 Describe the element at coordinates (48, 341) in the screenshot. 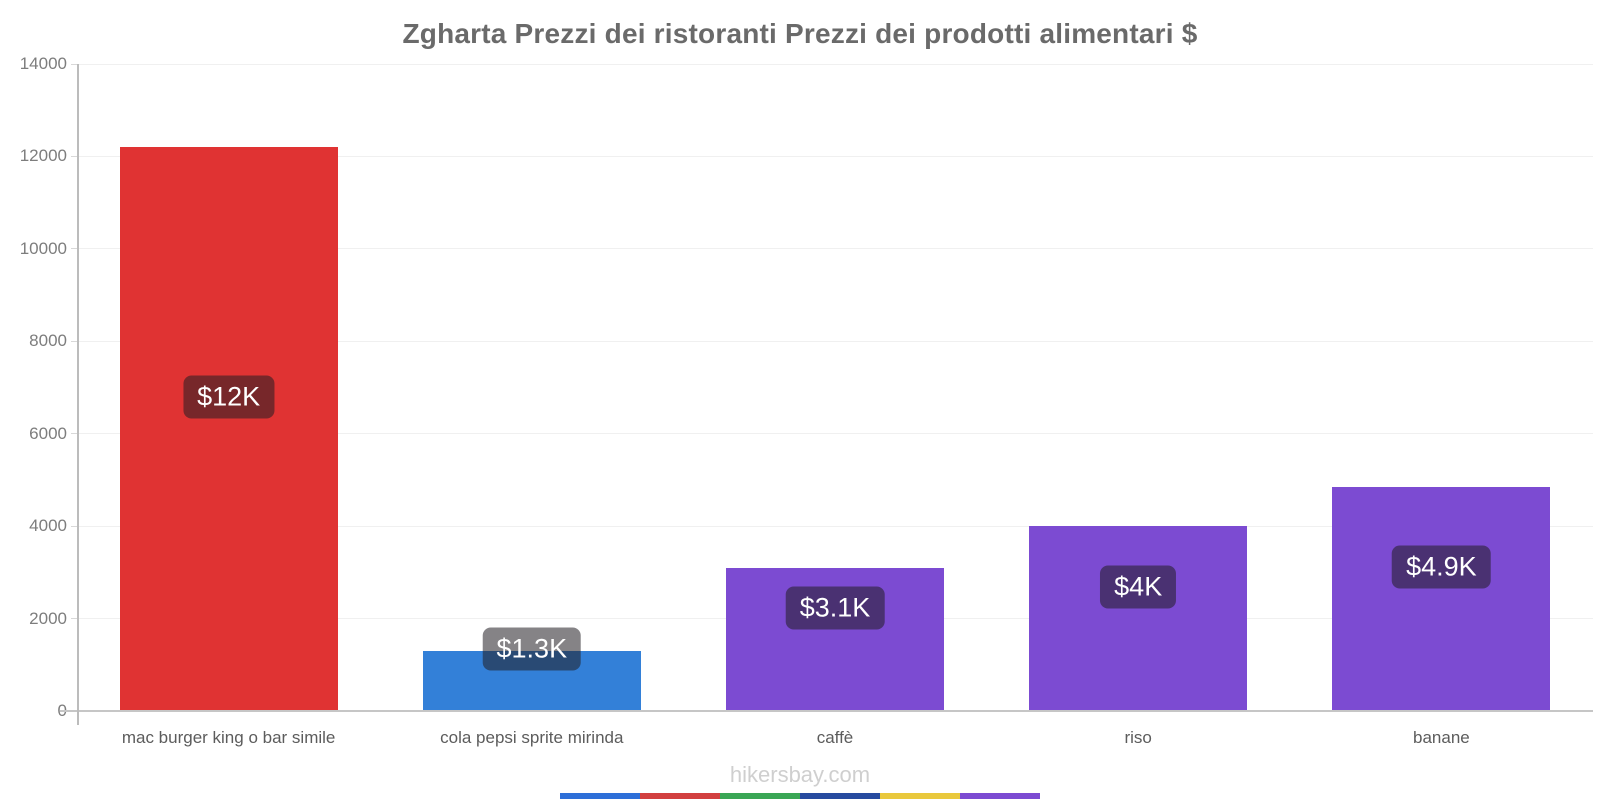

I see `y-tick-label-8000: 8000` at that location.